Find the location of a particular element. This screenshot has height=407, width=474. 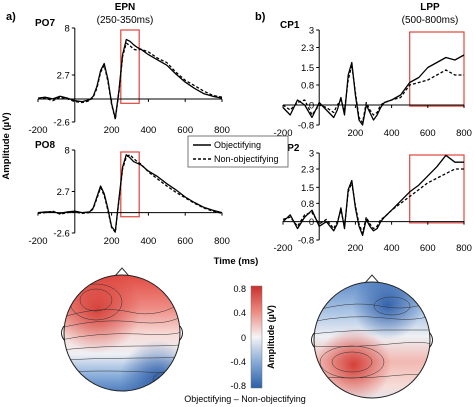

panel-b-label: b) is located at coordinates (260, 17).